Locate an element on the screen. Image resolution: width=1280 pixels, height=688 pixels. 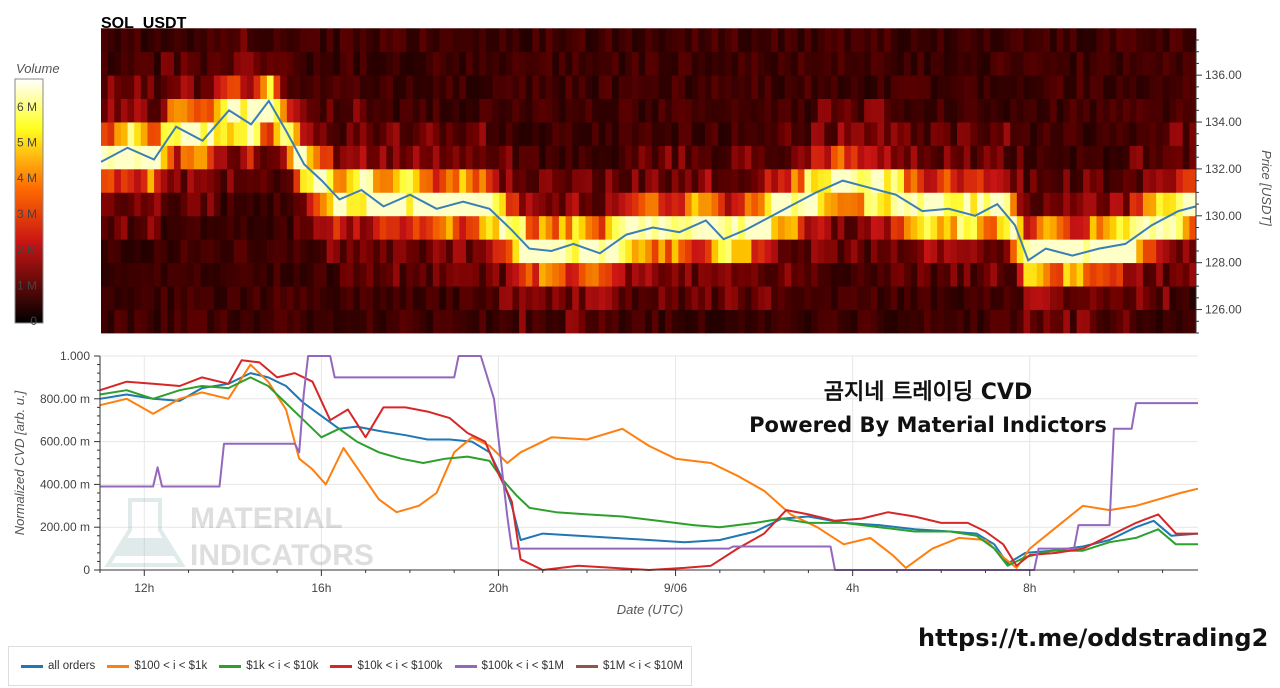
legend-item: $100 < i < $1k is located at coordinates (157, 666).